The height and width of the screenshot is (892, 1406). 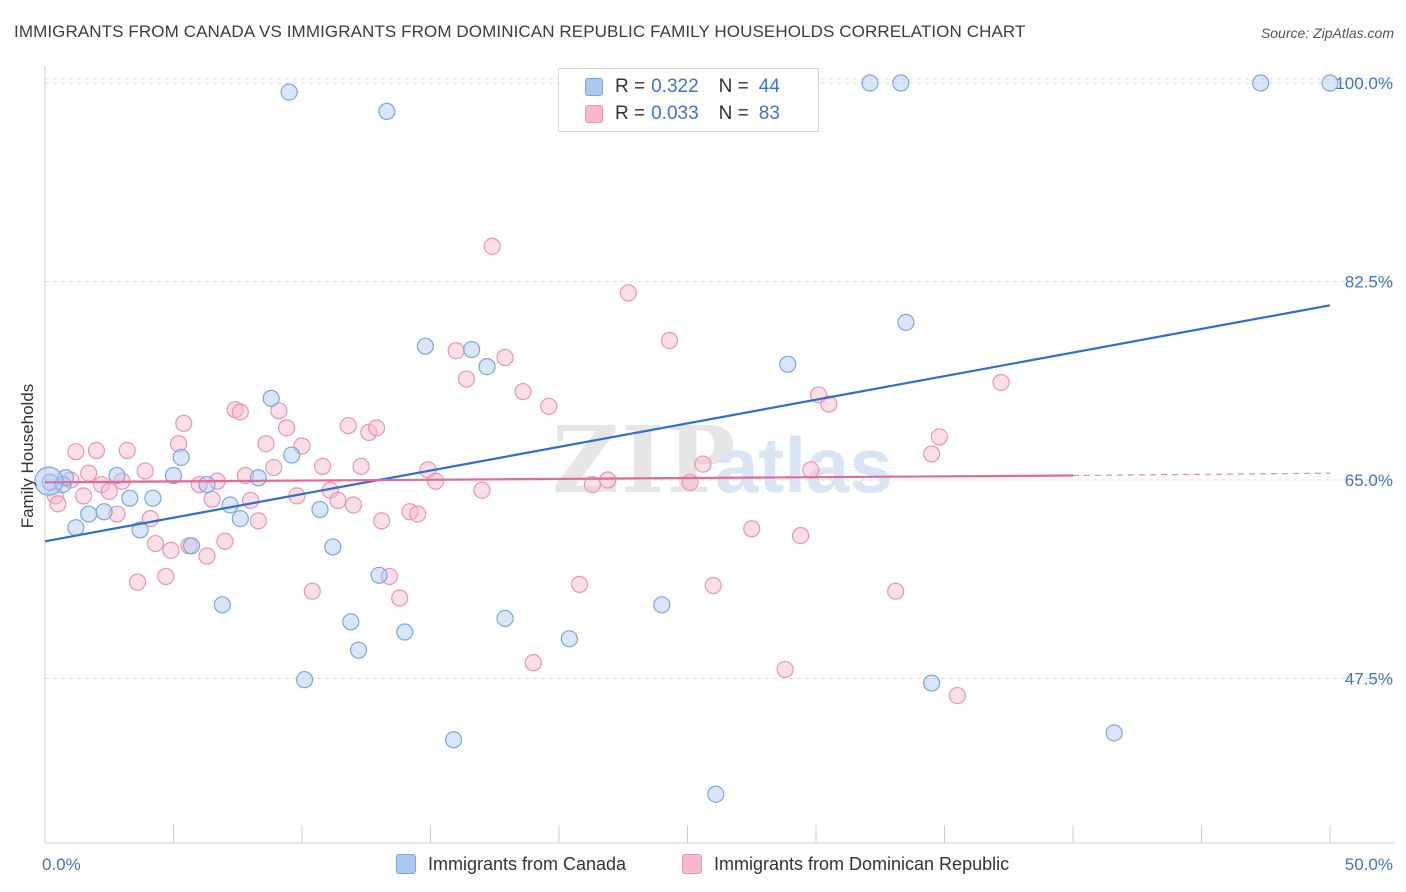 What do you see at coordinates (1201, 474) in the screenshot?
I see `trend-line-dominican-republic-extension` at bounding box center [1201, 474].